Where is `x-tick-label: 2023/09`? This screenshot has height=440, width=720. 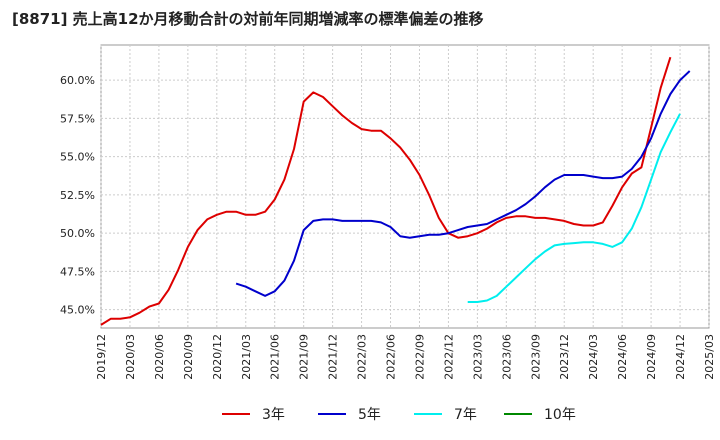
x-tick-label: 2023/09 is located at coordinates (535, 357).